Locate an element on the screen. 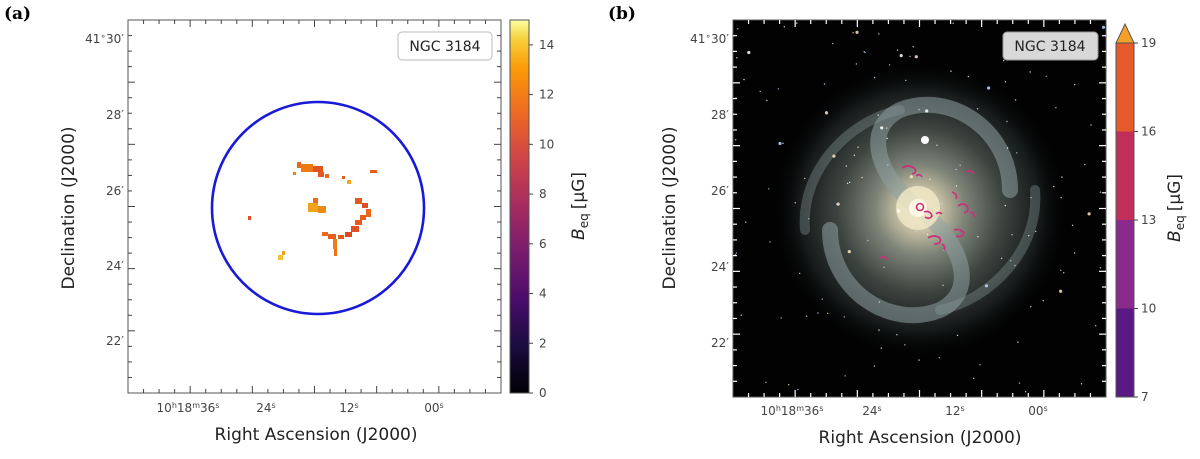 Image resolution: width=1200 pixels, height=459 pixels. colorbar-tick-label: 19 is located at coordinates (1148, 43).